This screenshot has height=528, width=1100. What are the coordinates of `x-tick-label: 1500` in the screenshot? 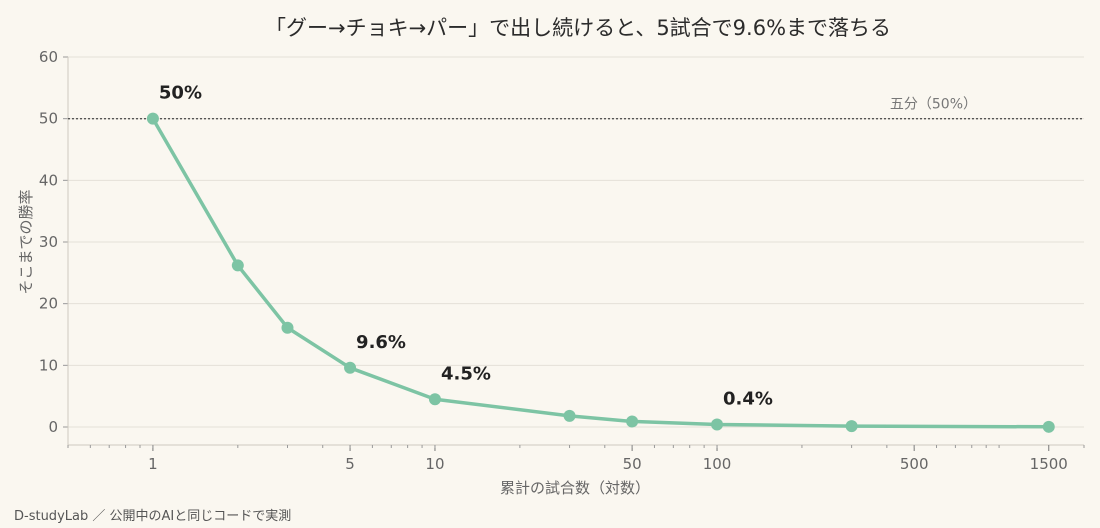 It's located at (1049, 464).